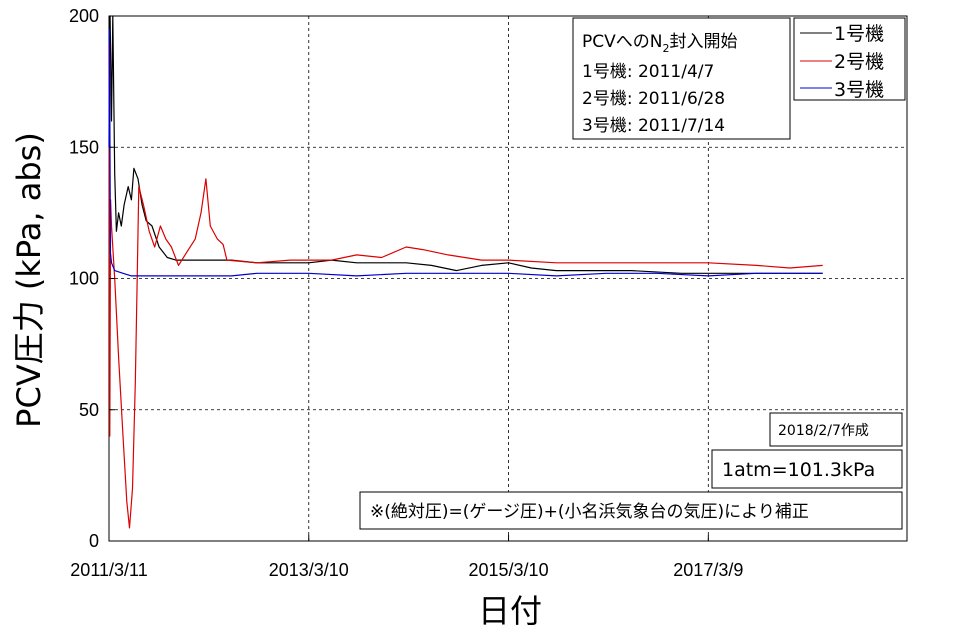  Describe the element at coordinates (648, 72) in the screenshot. I see `n2-box-line-1: 1号機: 2011/4/7` at that location.